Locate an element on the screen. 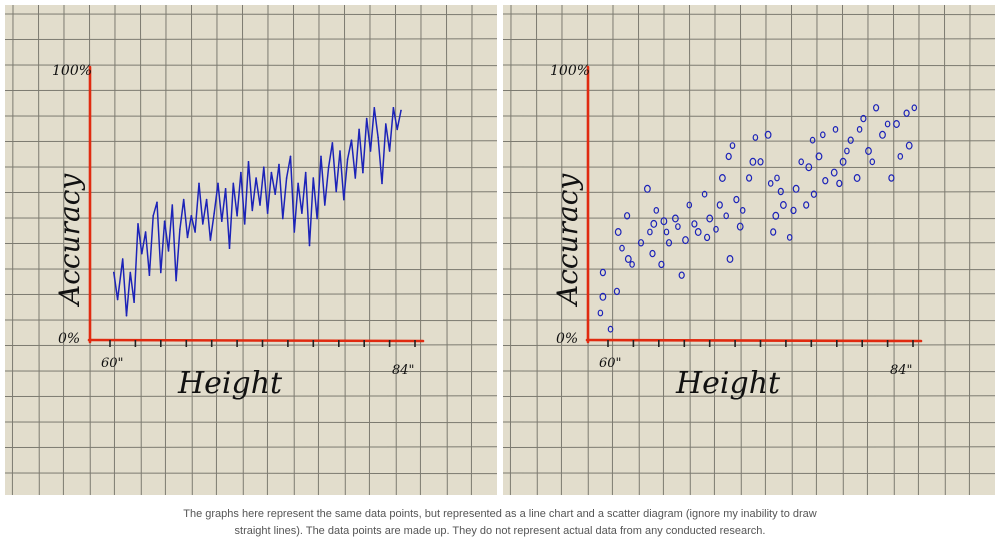 The width and height of the screenshot is (1000, 558). x-tick-label: 60" is located at coordinates (610, 363).